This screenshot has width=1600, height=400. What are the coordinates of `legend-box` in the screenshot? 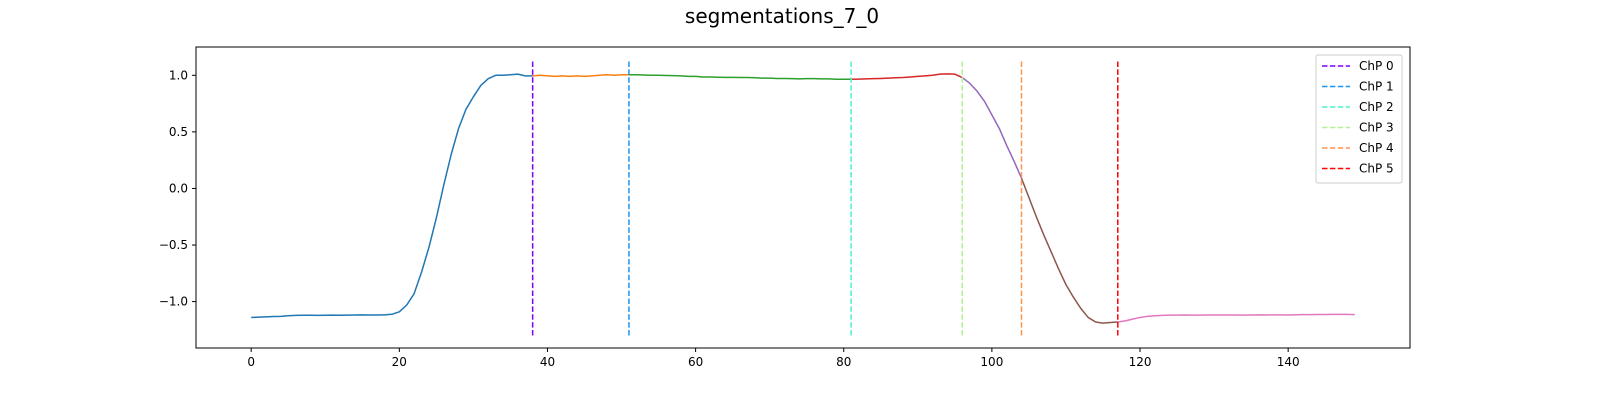 It's located at (1359, 119).